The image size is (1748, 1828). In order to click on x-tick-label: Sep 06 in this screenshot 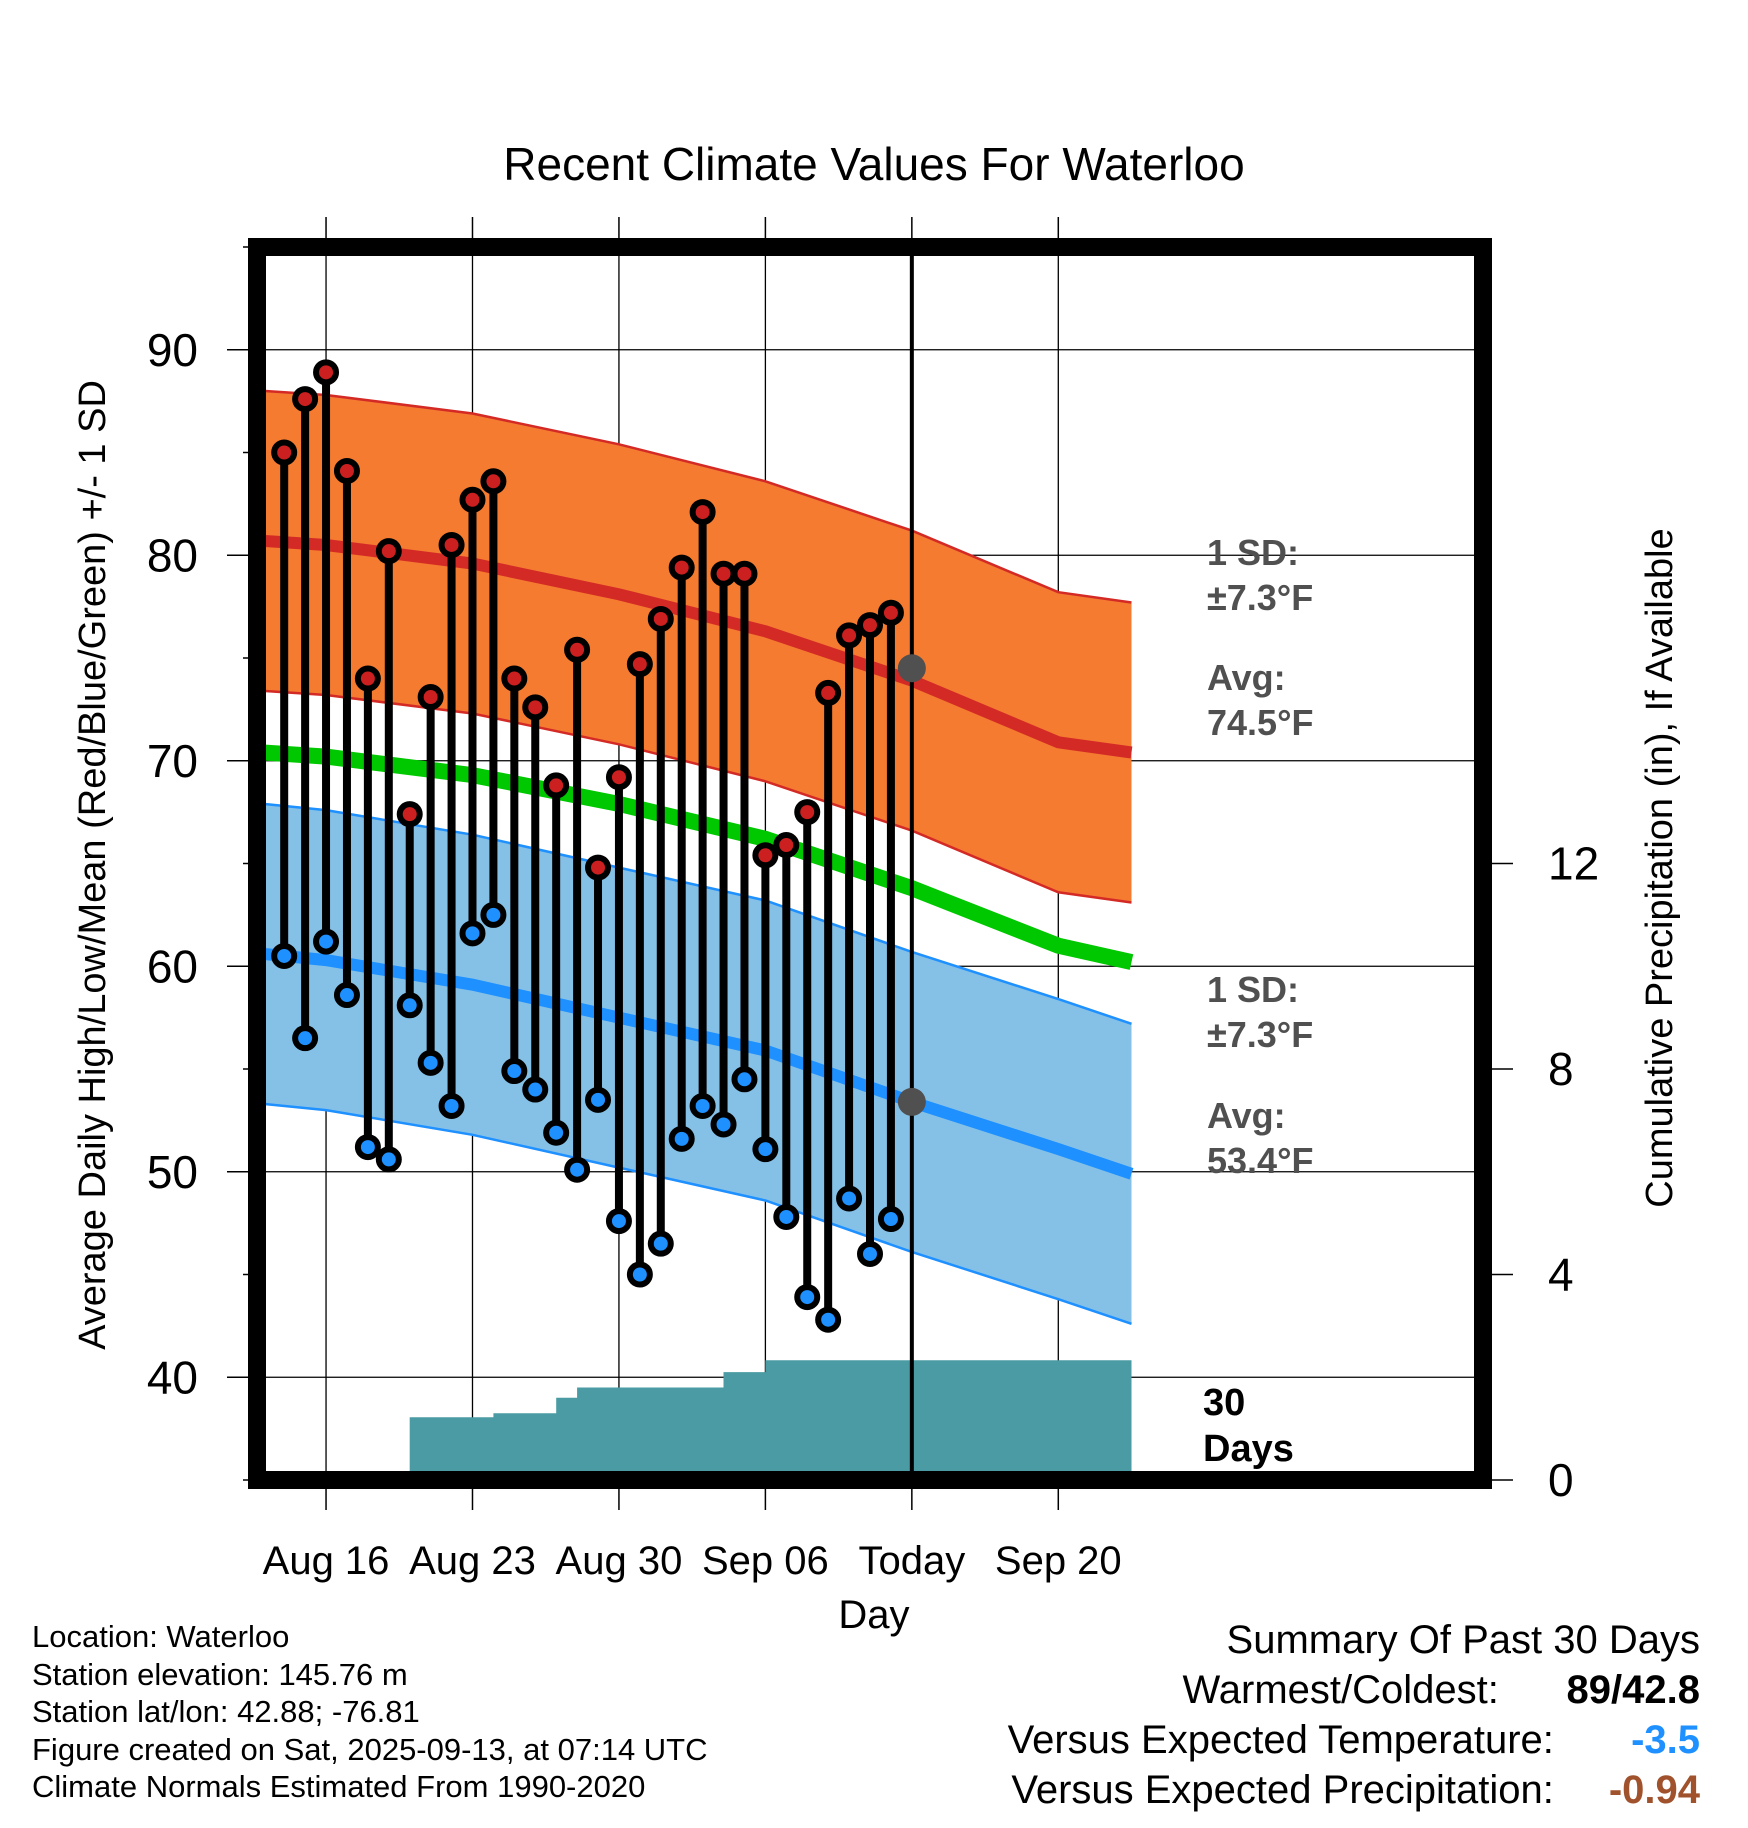, I will do `click(765, 1561)`.